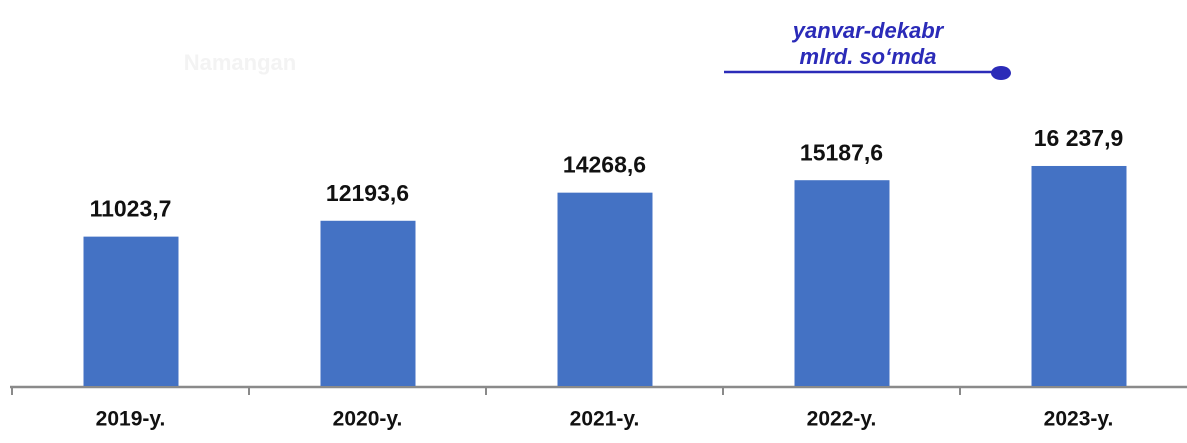 The image size is (1187, 443). Describe the element at coordinates (1001, 73) in the screenshot. I see `annotation-dot` at that location.